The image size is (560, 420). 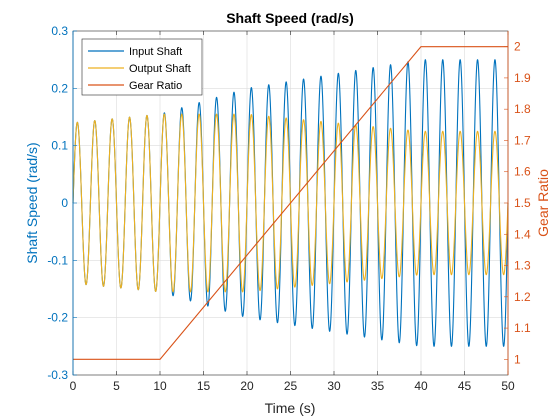 I want to click on y-right-tick-label: 1.5, so click(x=522, y=203).